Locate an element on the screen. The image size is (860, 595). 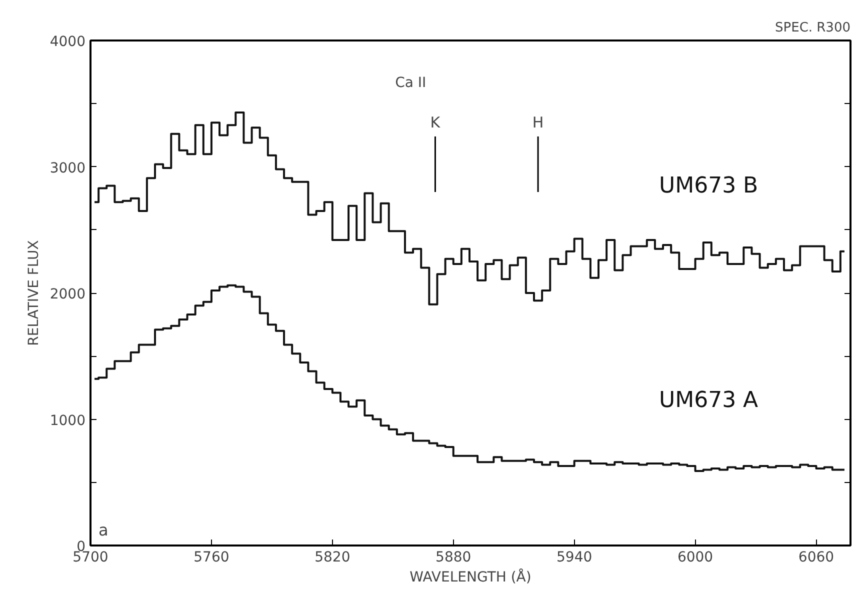
annotation: a is located at coordinates (103, 530).